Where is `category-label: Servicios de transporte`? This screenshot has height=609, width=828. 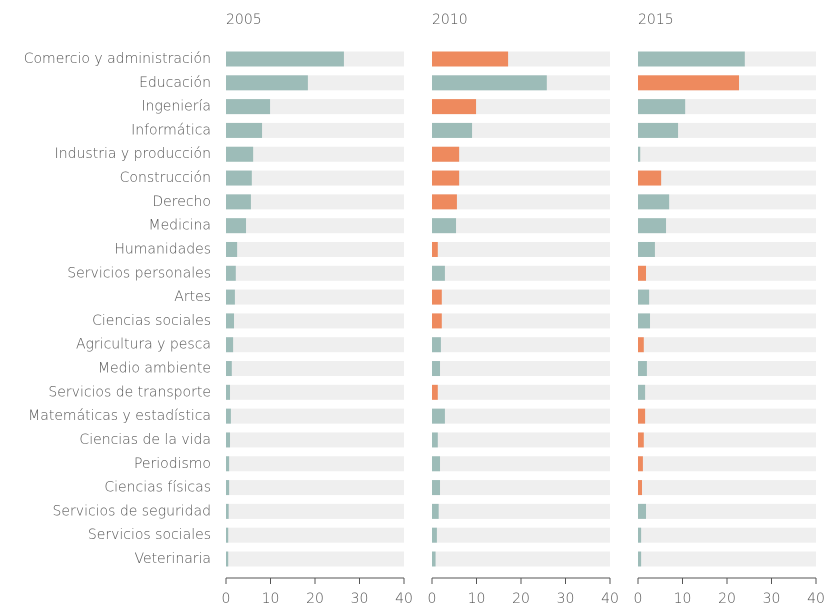
category-label: Servicios de transporte is located at coordinates (129, 392).